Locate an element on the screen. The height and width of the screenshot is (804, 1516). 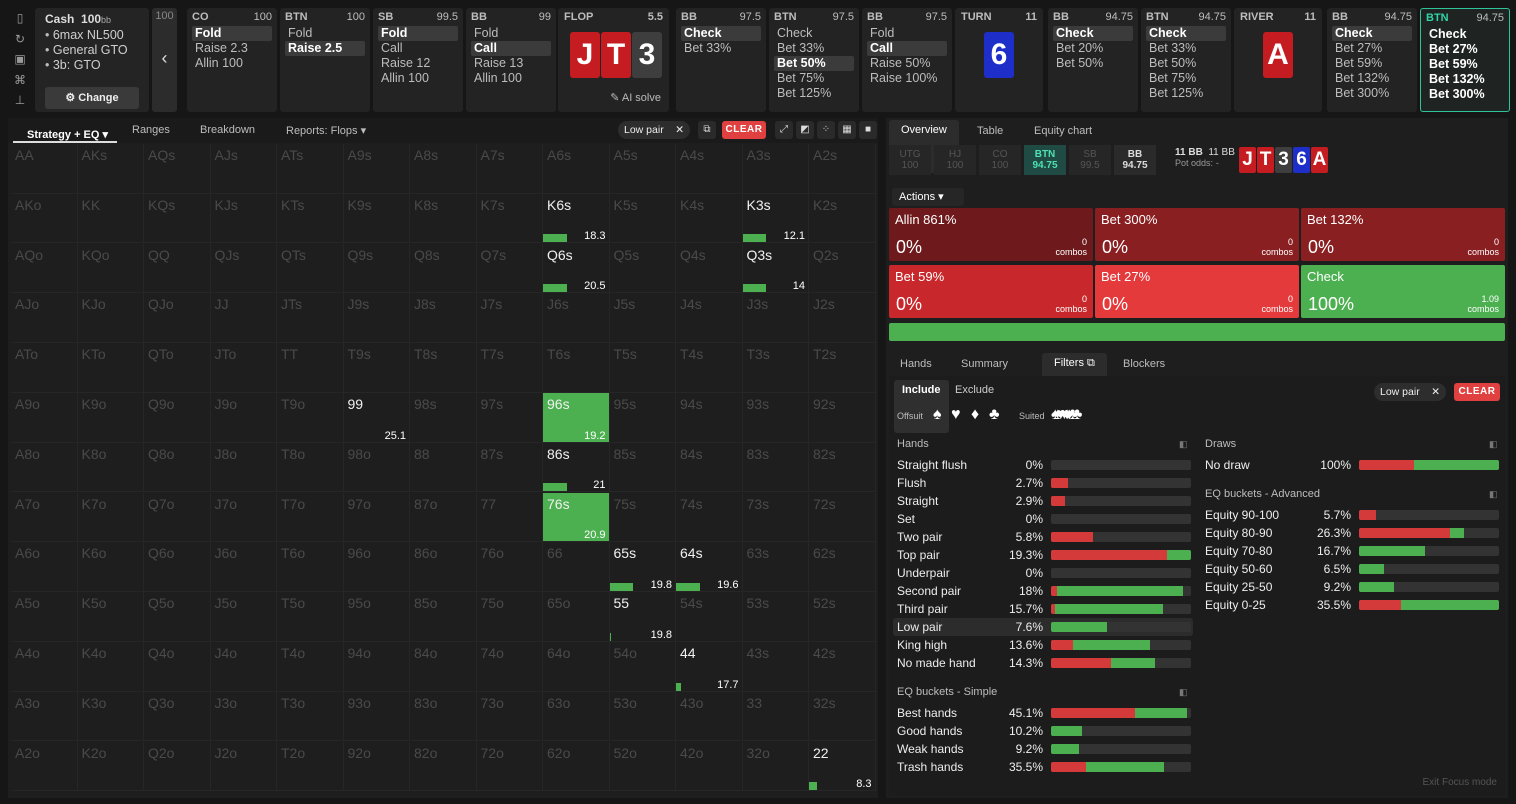
hand-cell-a4o: A4o is located at coordinates (44, 667).